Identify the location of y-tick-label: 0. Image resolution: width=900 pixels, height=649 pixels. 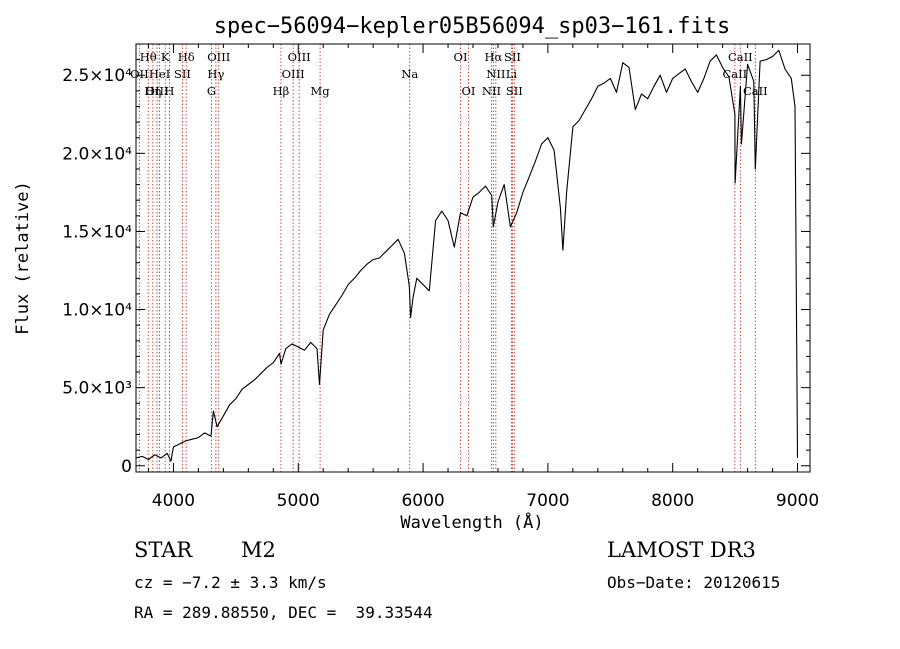
(126, 467).